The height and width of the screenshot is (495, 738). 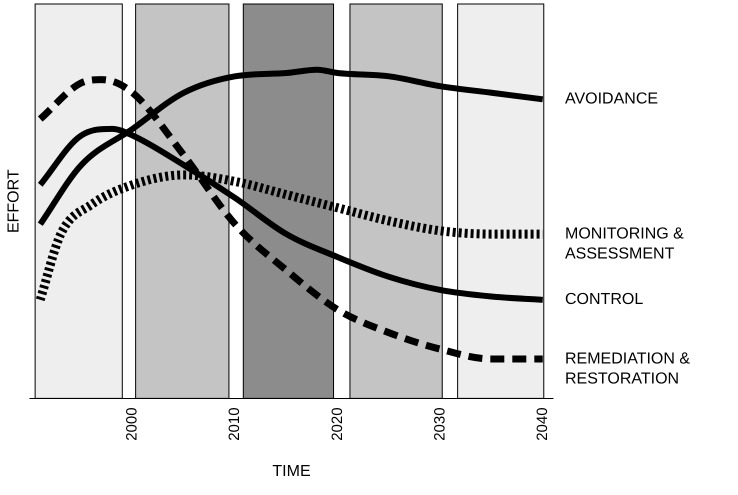 I want to click on x-tick-label: 2010, so click(x=235, y=424).